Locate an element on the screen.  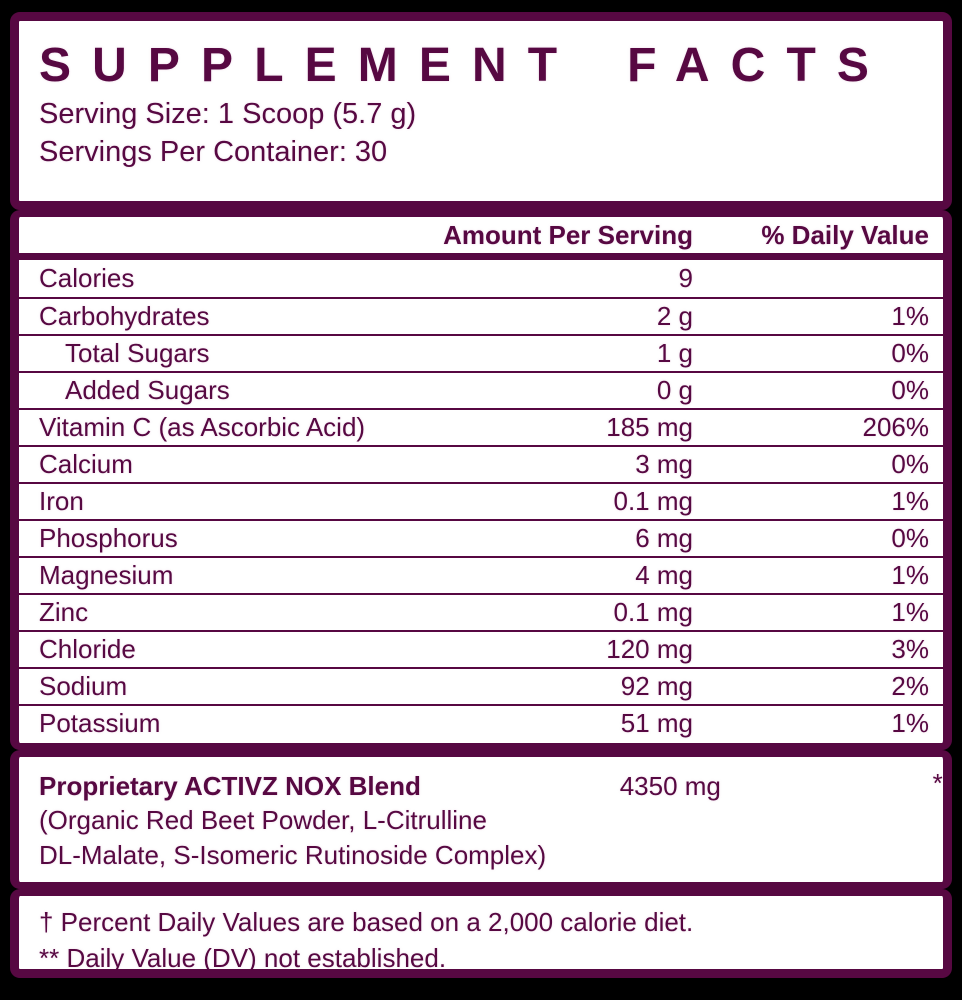
table-row: Carbohydrates 2 g 1% is located at coordinates (481, 315).